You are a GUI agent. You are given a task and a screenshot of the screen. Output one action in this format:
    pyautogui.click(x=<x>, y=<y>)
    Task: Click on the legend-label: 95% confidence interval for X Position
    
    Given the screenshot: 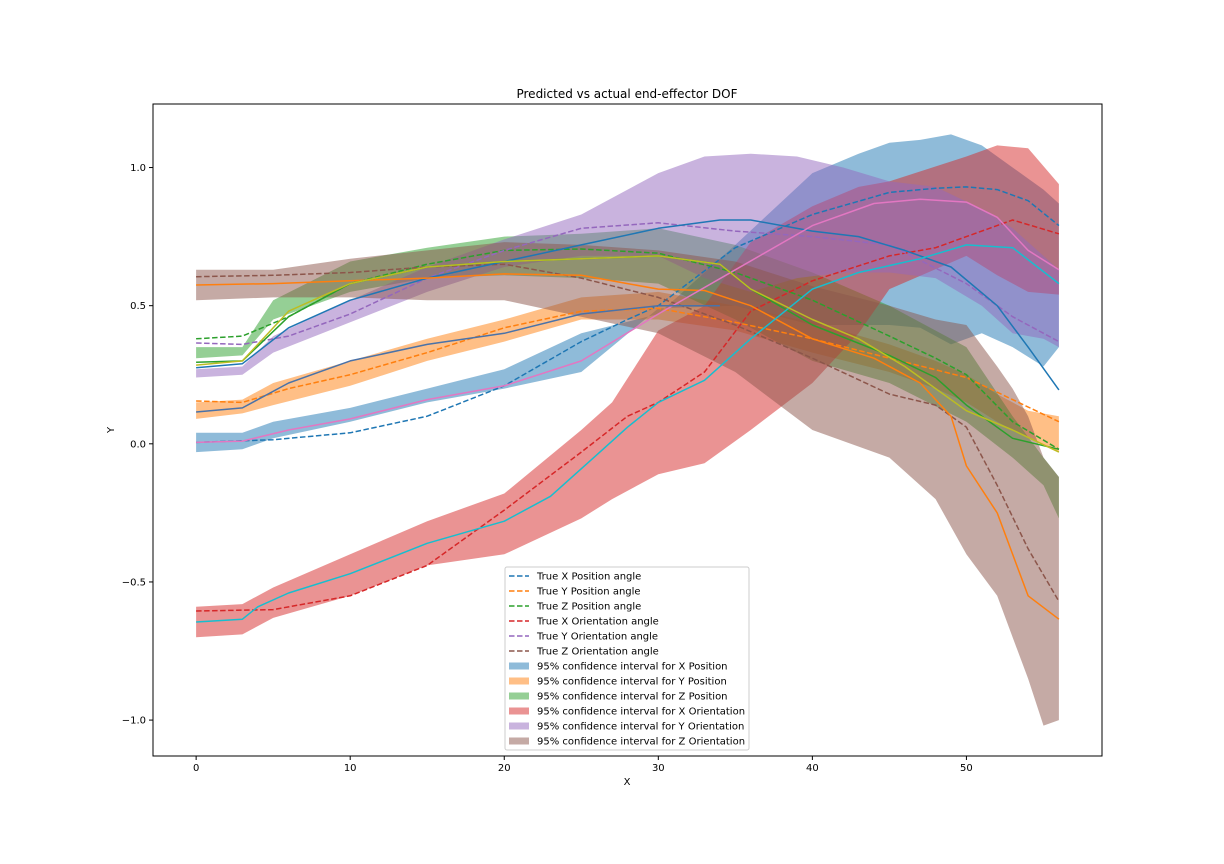 What is the action you would take?
    pyautogui.click(x=632, y=667)
    